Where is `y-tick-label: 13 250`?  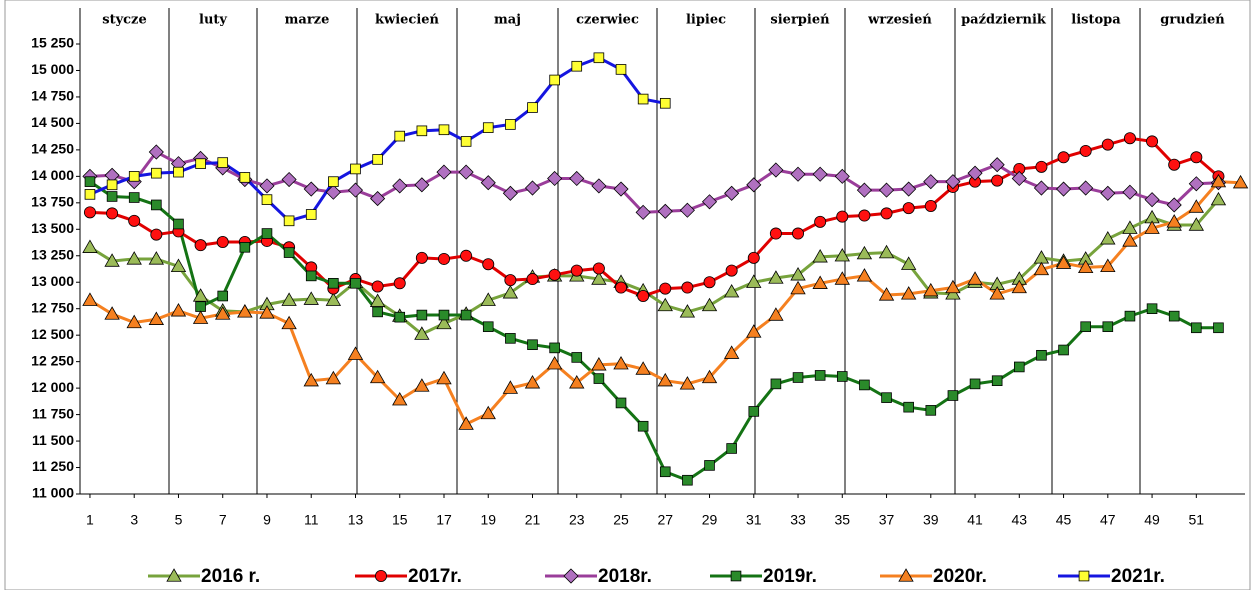 y-tick-label: 13 250 is located at coordinates (52, 254).